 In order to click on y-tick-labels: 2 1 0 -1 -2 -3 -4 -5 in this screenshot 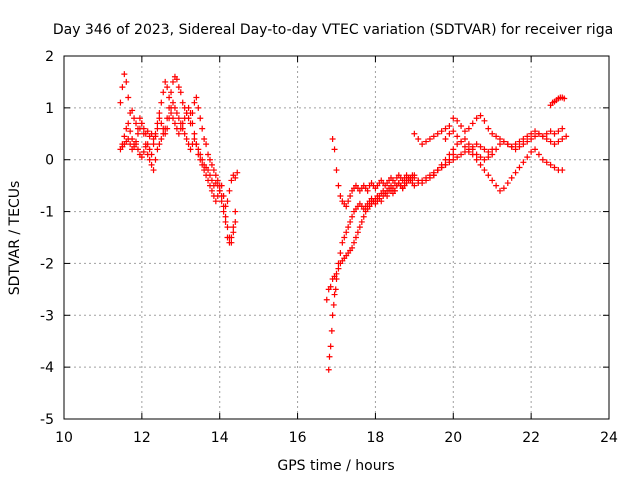, I will do `click(47, 238)`.